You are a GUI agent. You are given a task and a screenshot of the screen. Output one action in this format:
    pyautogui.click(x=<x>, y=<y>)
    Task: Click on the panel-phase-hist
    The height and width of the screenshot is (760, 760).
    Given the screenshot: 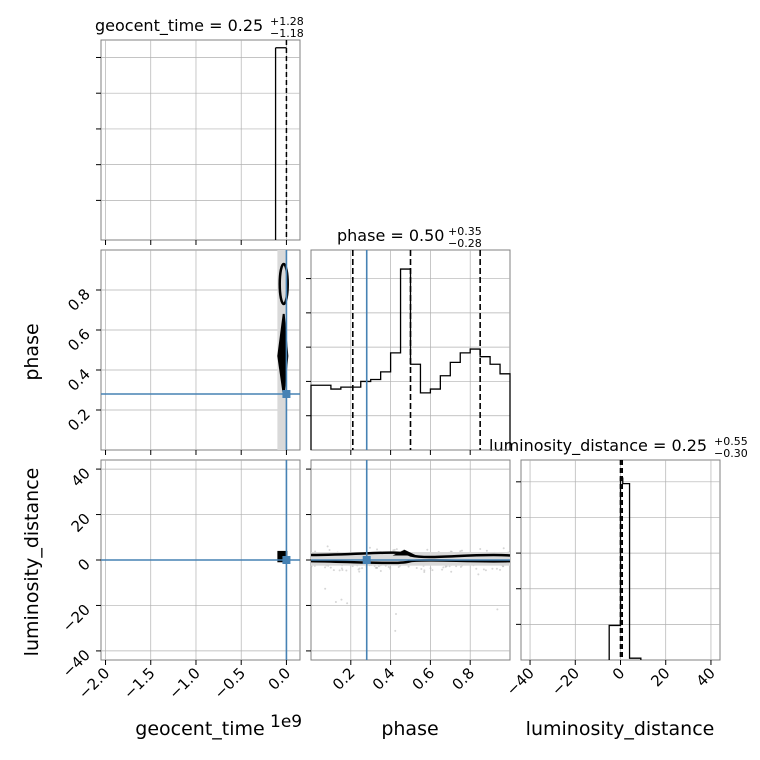 What is the action you would take?
    pyautogui.click(x=408, y=352)
    